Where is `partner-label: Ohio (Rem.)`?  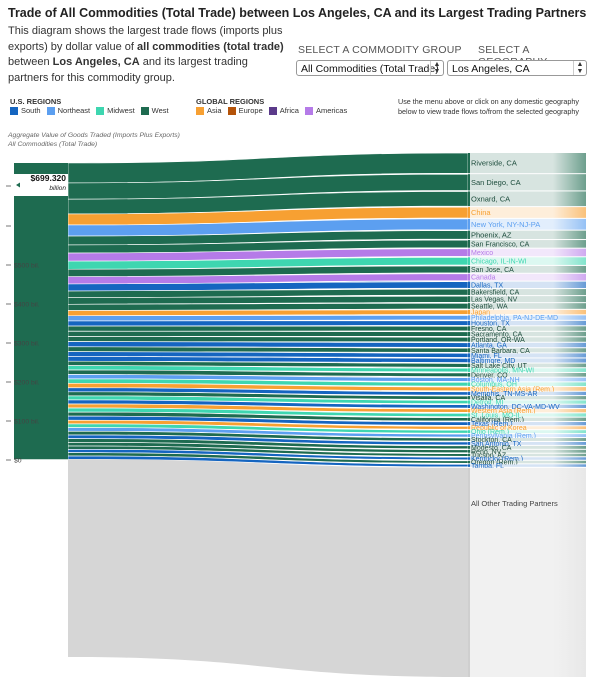
partner-label: Ohio (Rem.) is located at coordinates (490, 432).